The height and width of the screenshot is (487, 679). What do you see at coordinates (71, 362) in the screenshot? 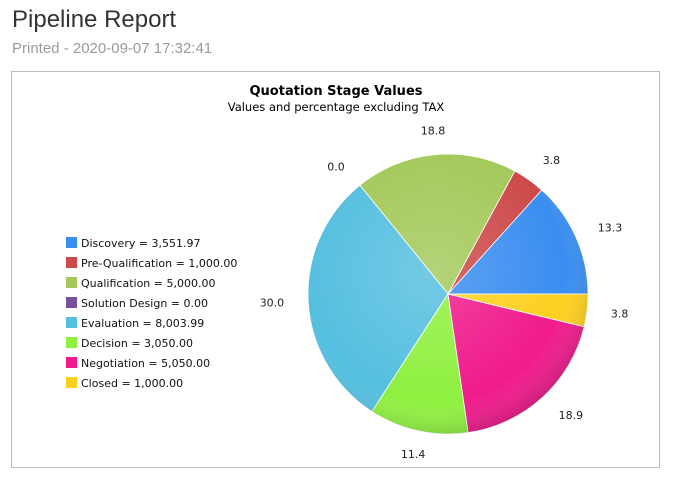
I see `legend-swatch-negotiation` at bounding box center [71, 362].